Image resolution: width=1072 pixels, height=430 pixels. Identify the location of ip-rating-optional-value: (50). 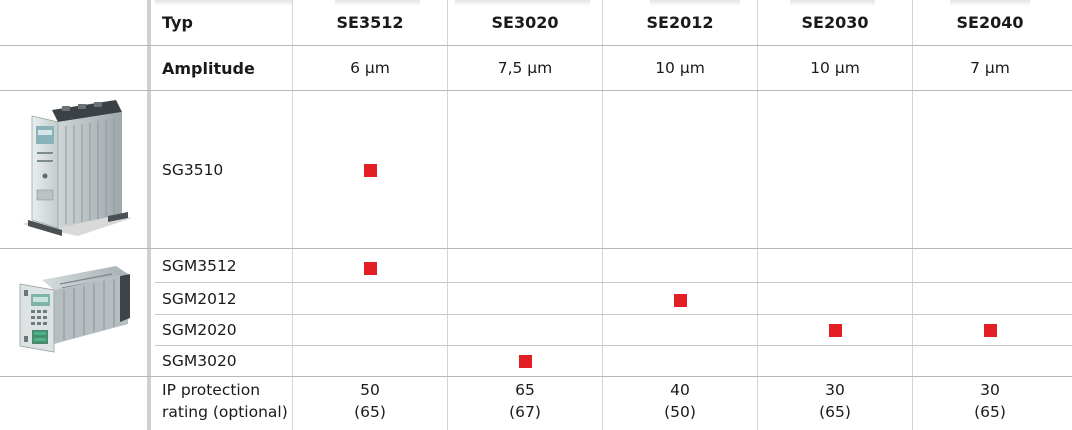
(680, 412).